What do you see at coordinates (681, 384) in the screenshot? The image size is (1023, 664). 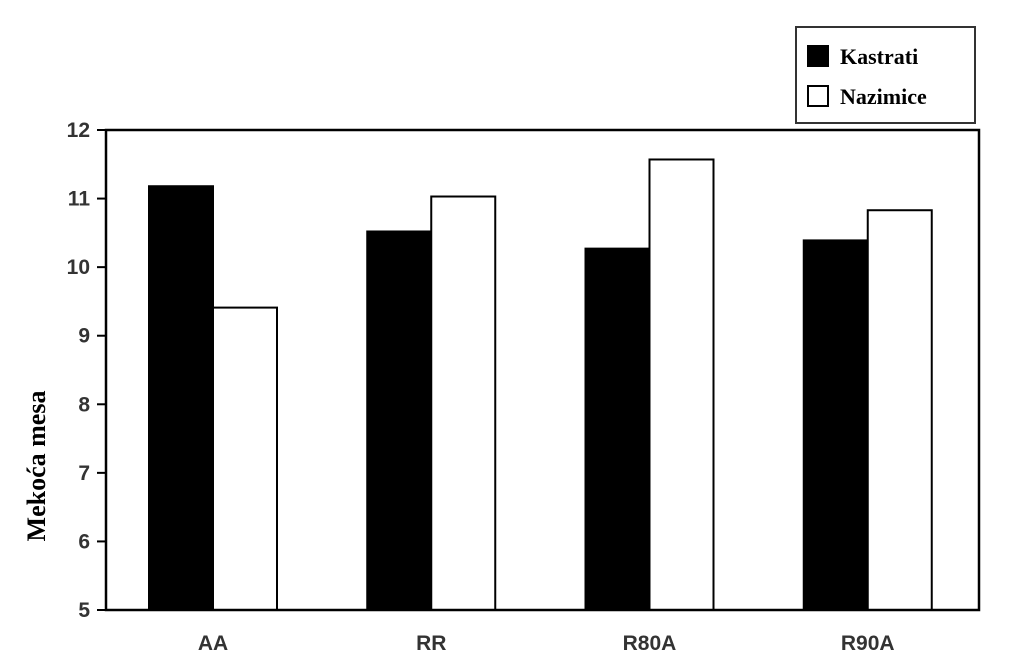 I see `bar-nazimice-r80a` at bounding box center [681, 384].